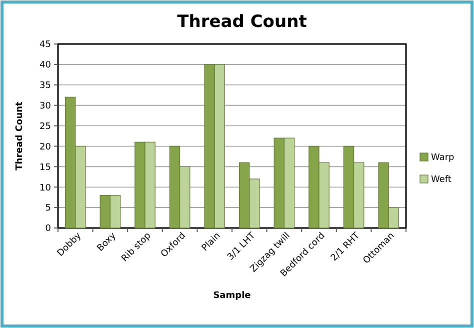  Describe the element at coordinates (46, 188) in the screenshot. I see `y-tick-label: 10` at that location.